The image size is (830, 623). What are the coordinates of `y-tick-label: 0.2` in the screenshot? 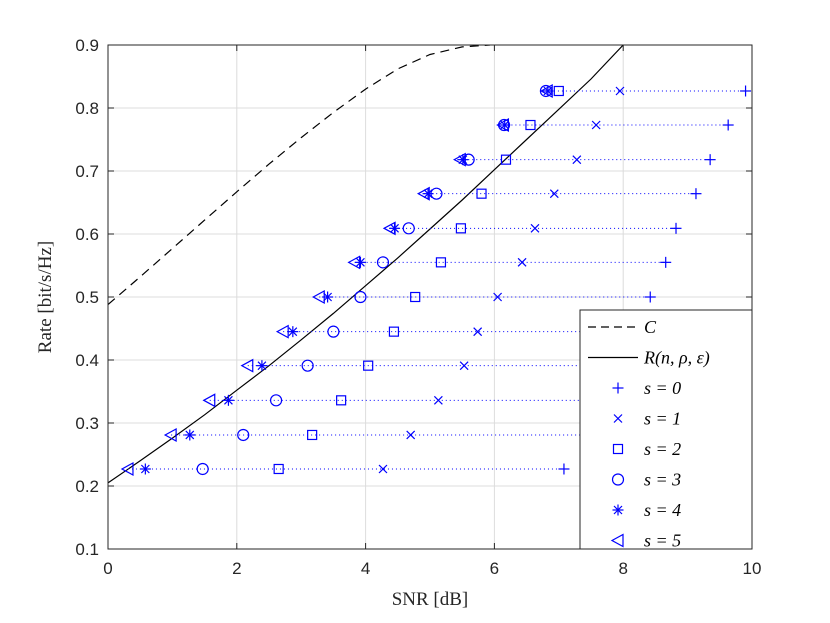 It's located at (87, 486).